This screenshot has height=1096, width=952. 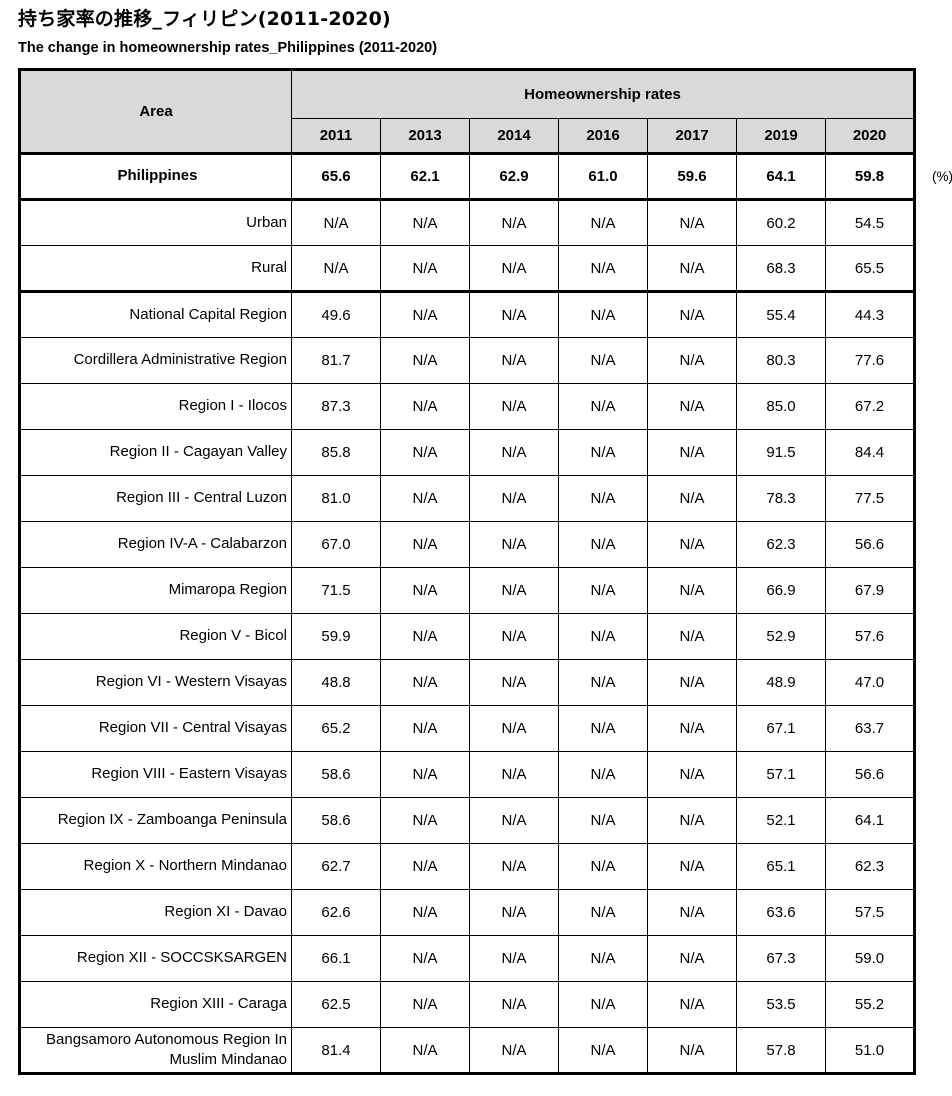 I want to click on value-cell: 47.0, so click(x=870, y=682).